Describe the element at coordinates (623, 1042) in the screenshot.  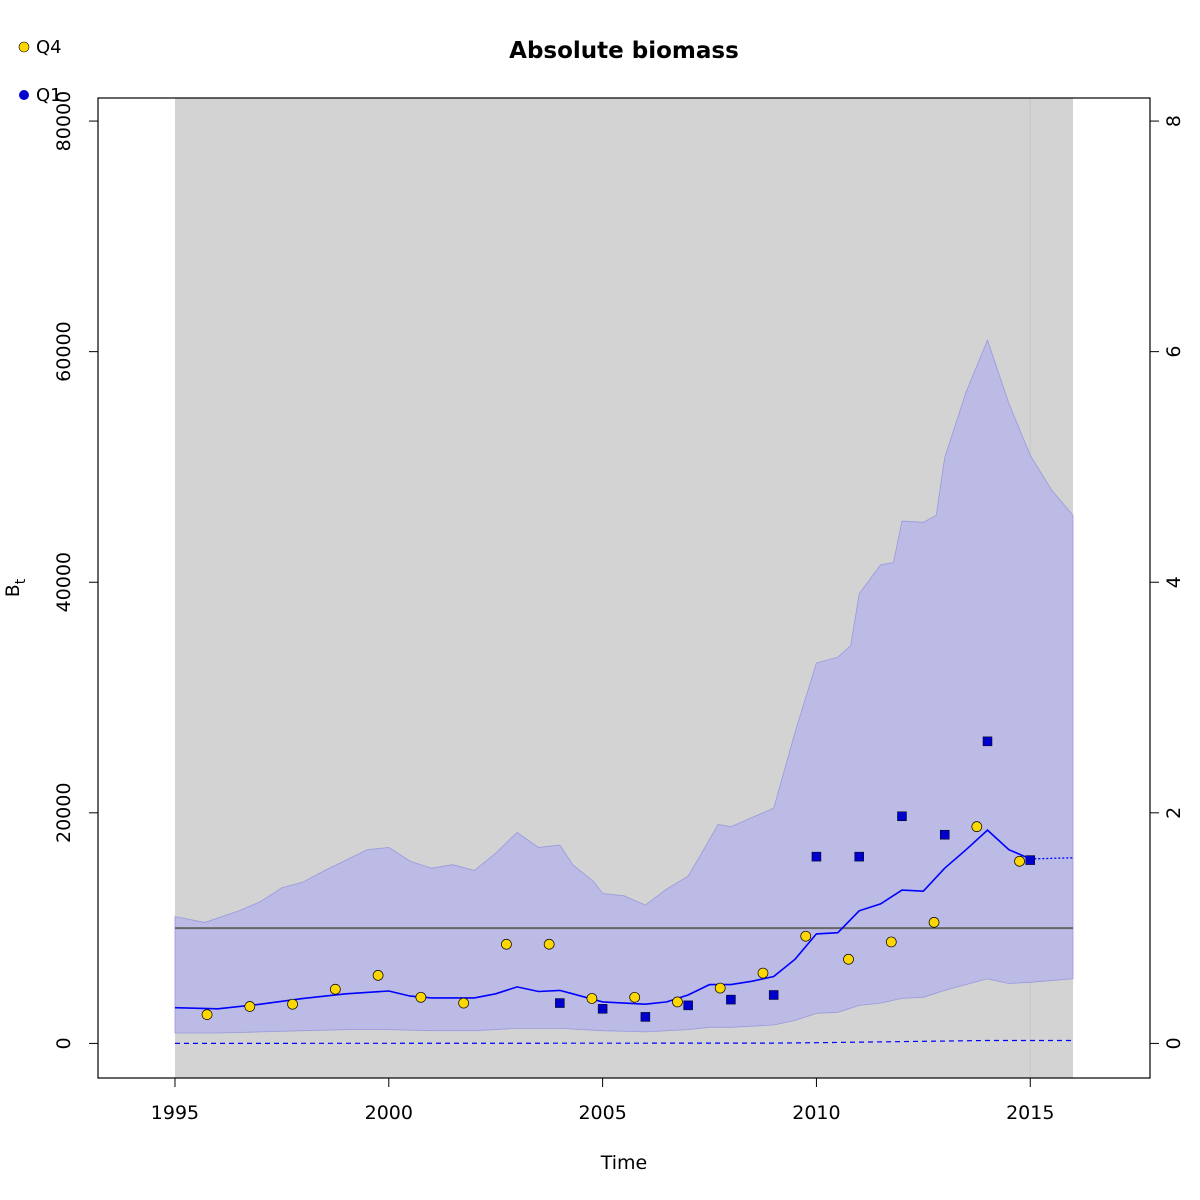
I see `secondary-dashed-line` at that location.